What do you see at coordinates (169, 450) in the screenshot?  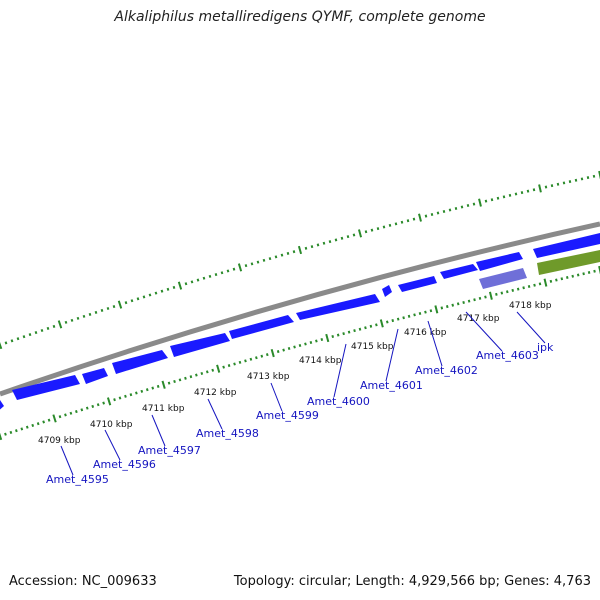 I see `gene-label-amet-4597: Amet_4597` at bounding box center [169, 450].